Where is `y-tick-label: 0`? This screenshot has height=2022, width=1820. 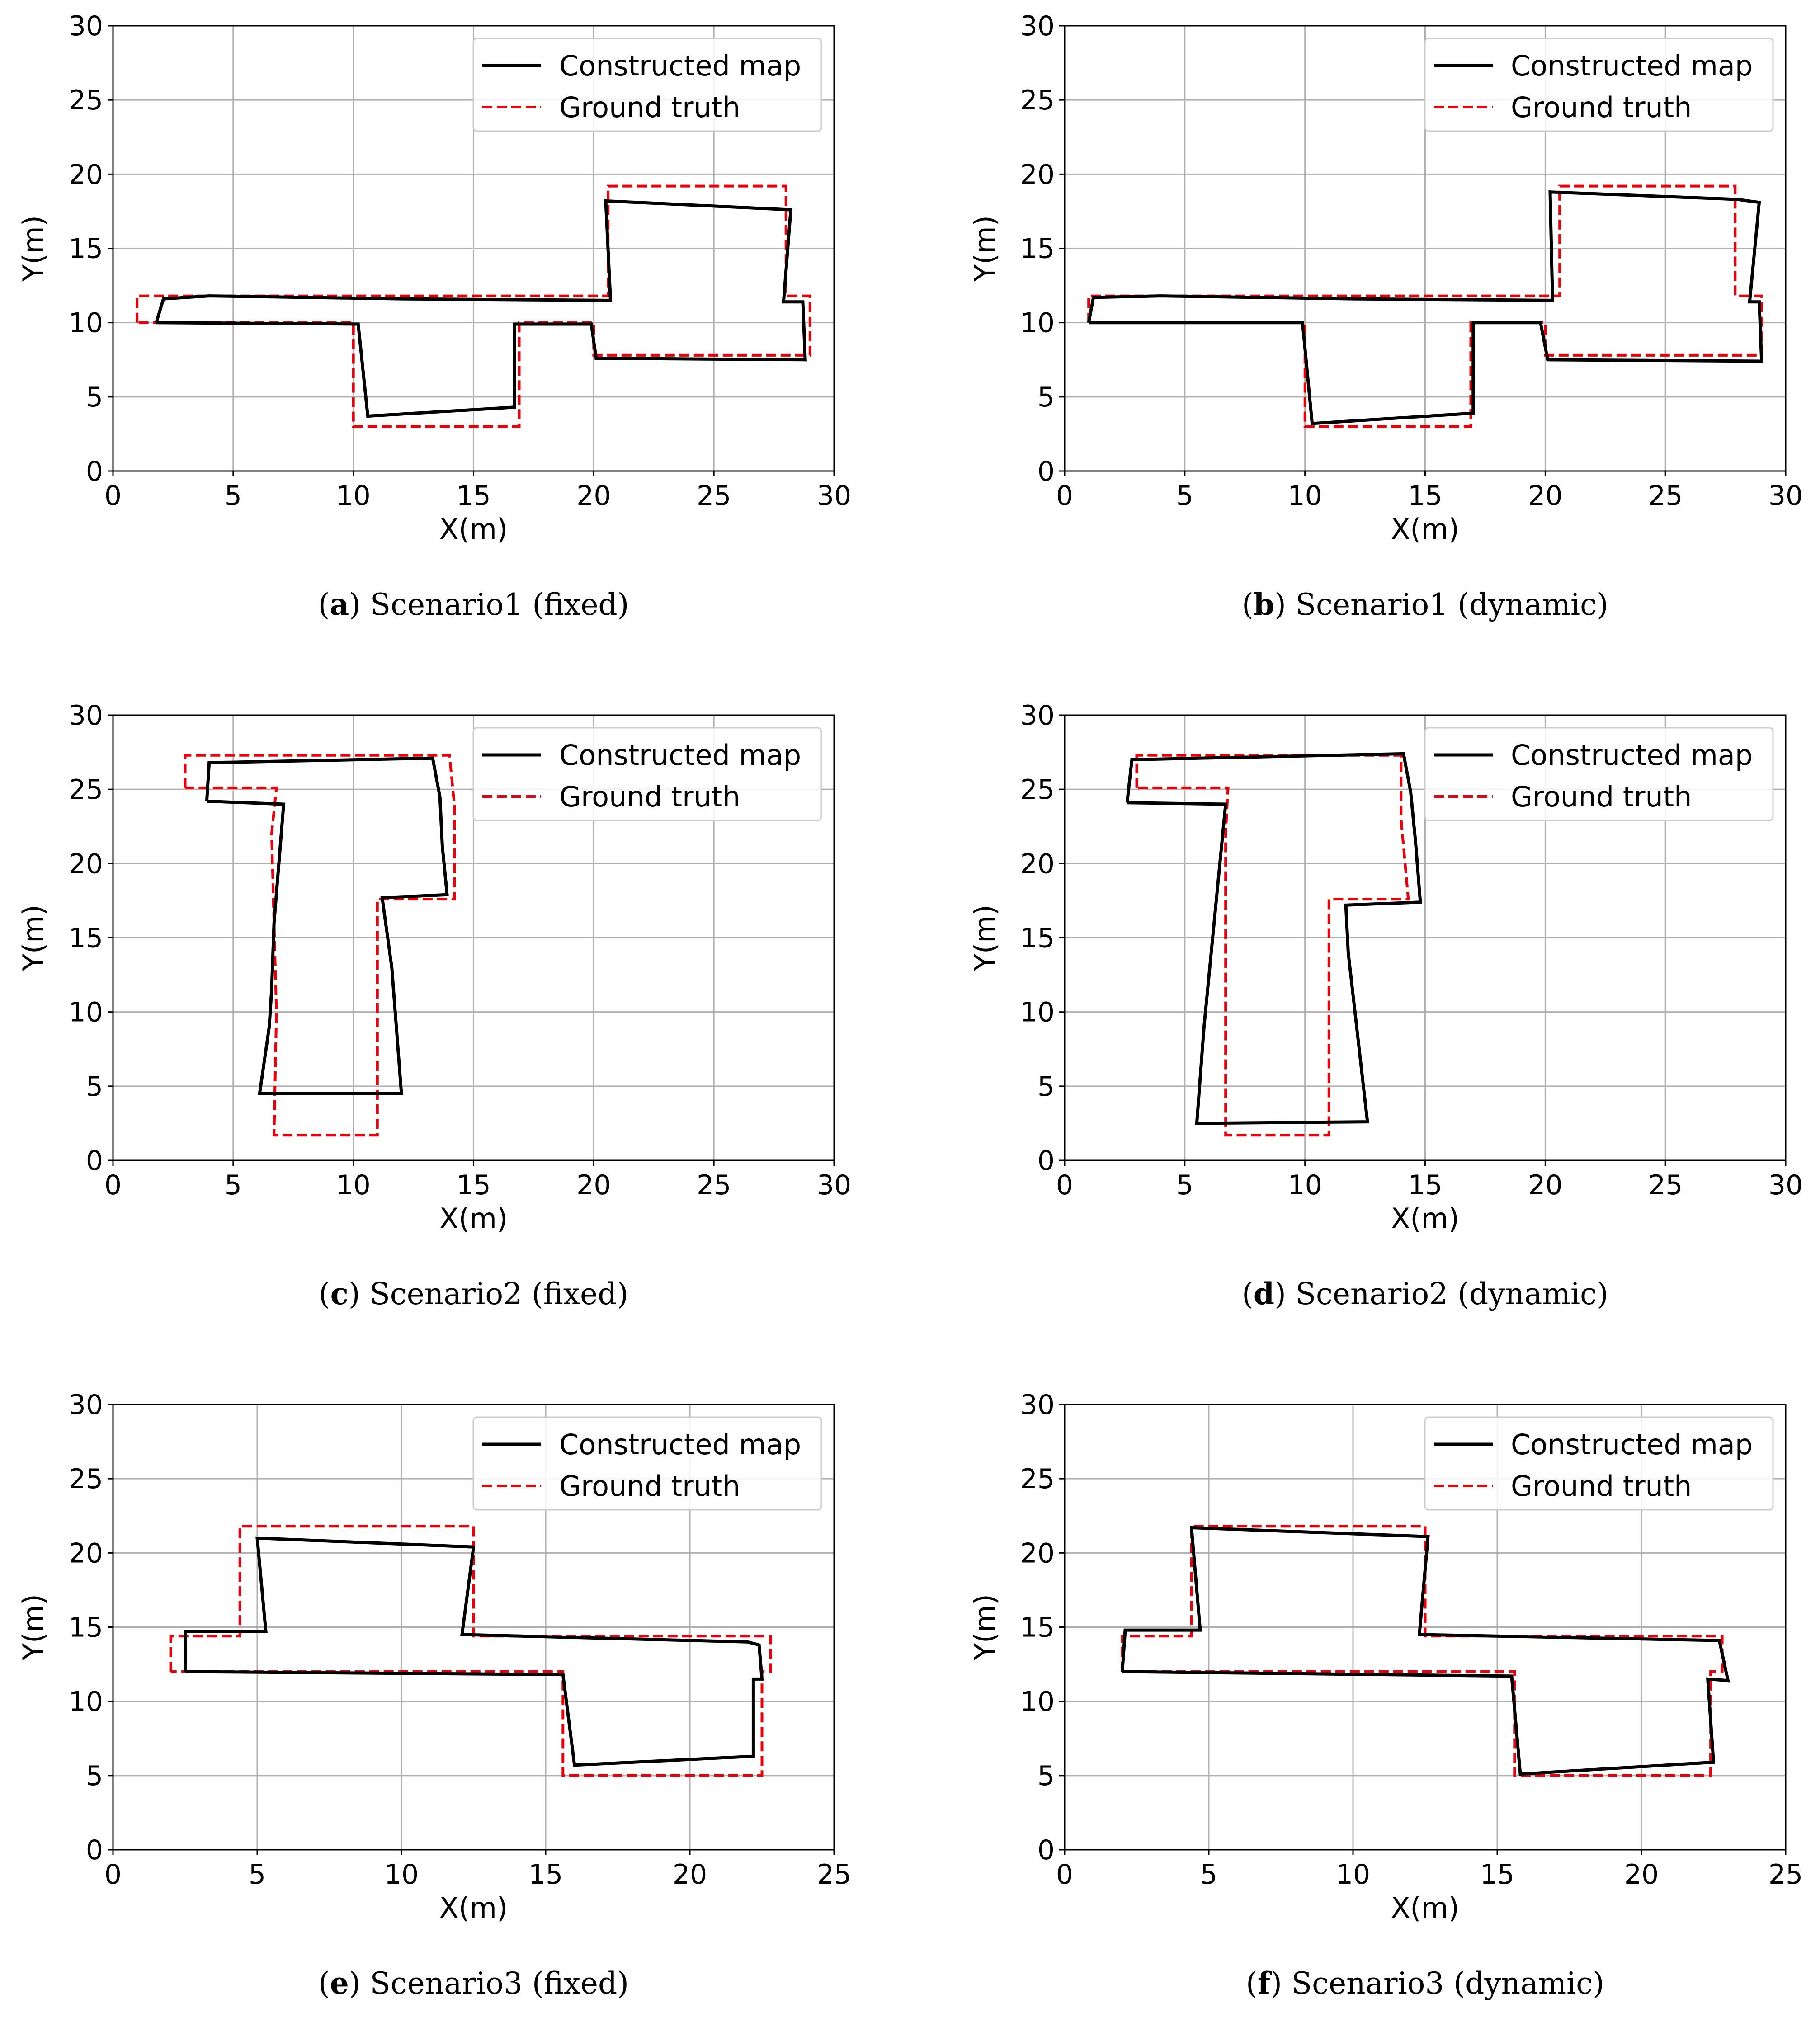
y-tick-label: 0 is located at coordinates (1046, 1161).